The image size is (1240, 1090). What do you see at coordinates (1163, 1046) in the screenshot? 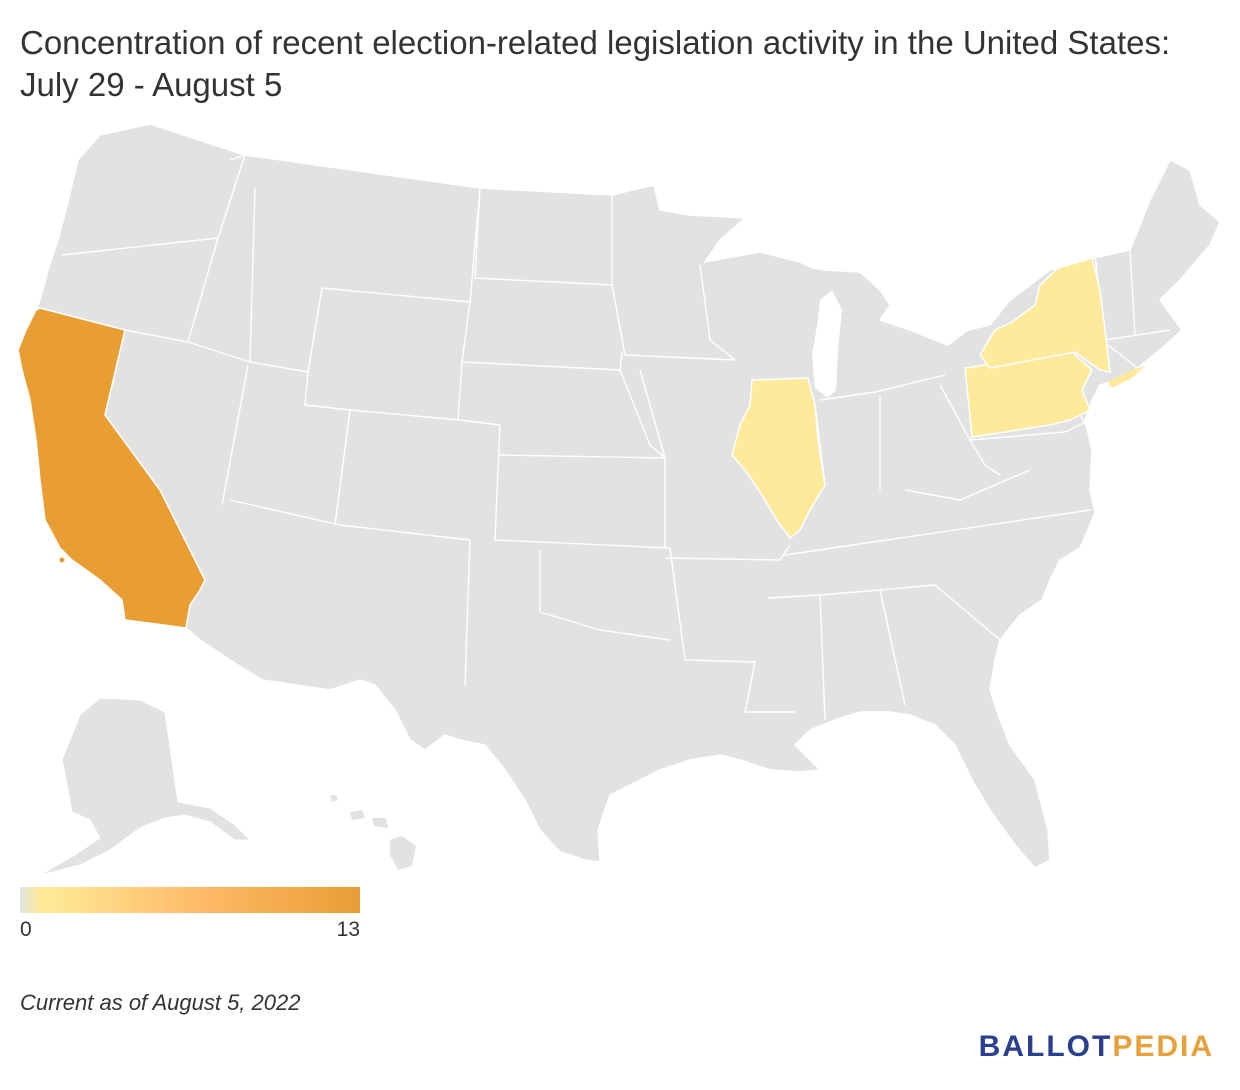
I see `logo-part-pedia: PEDIA` at bounding box center [1163, 1046].